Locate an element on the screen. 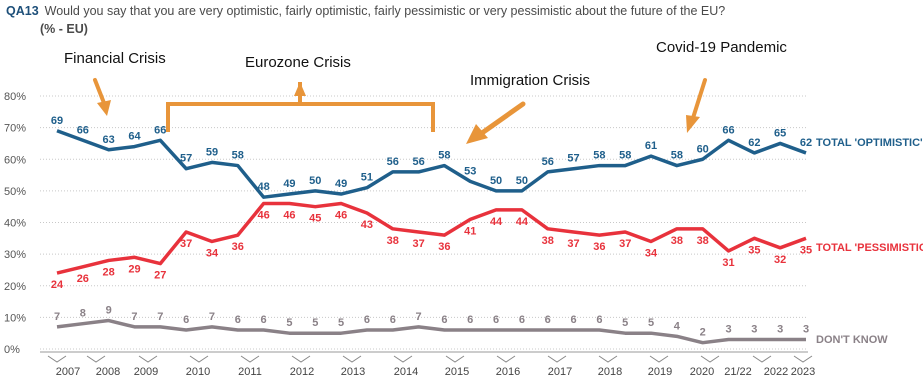 The height and width of the screenshot is (381, 923). x-tick-label: 2023 is located at coordinates (803, 372).